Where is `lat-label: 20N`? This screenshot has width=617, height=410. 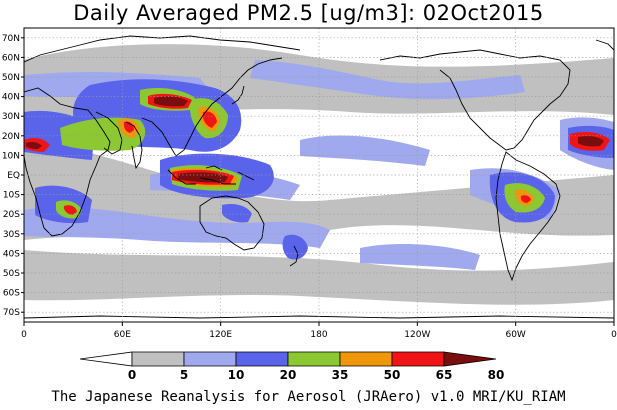
lat-label: 20N is located at coordinates (11, 137).